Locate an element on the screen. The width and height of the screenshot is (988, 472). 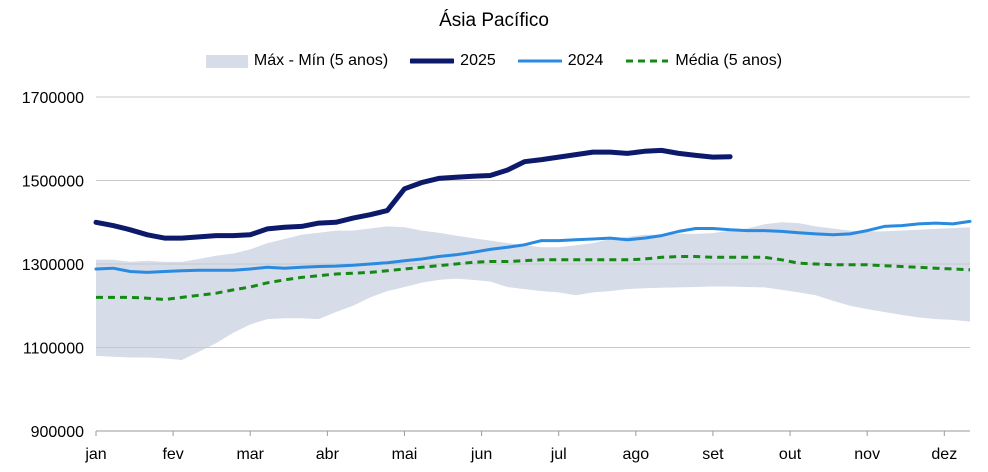
x-tick-label: mai is located at coordinates (405, 454).